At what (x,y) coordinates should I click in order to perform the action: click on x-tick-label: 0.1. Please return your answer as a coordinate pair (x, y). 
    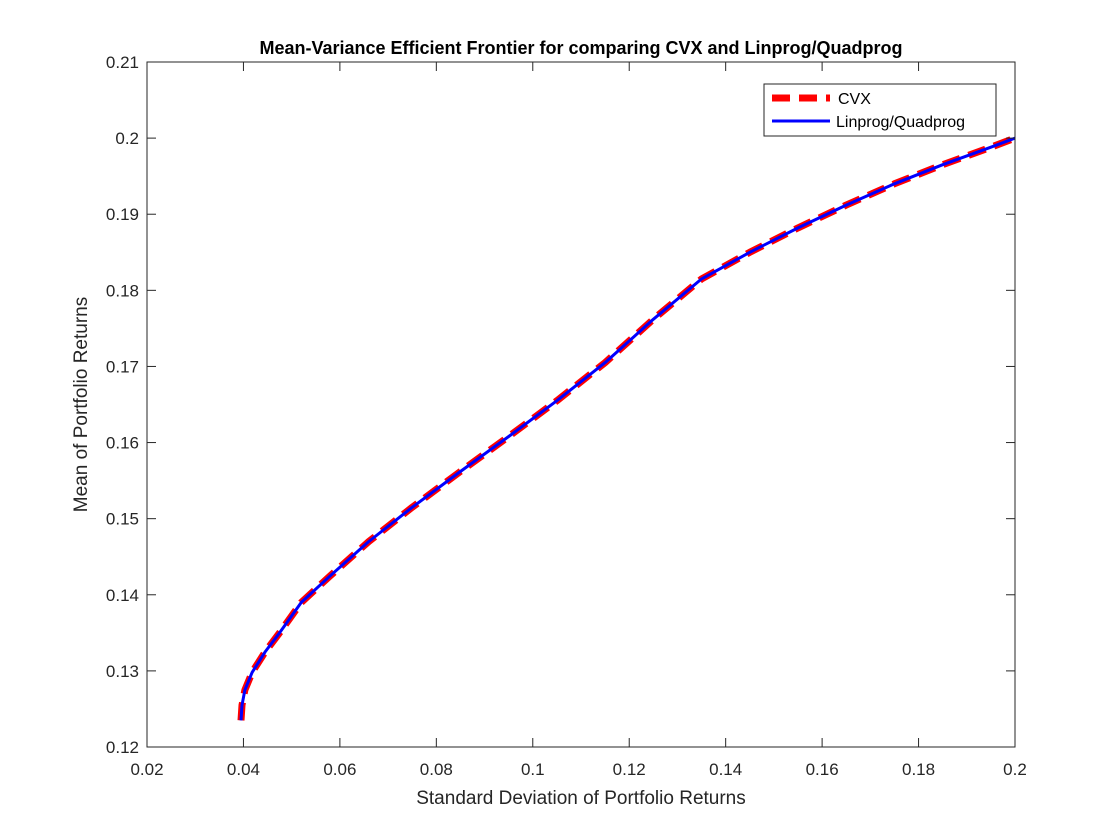
    Looking at the image, I should click on (533, 769).